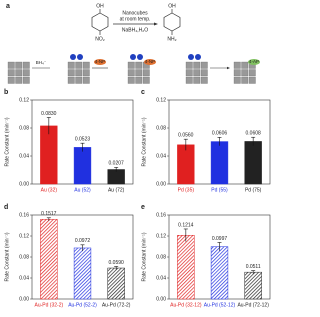 The image size is (320, 317). What do you see at coordinates (143, 207) in the screenshot?
I see `panel-label: e` at bounding box center [143, 207].